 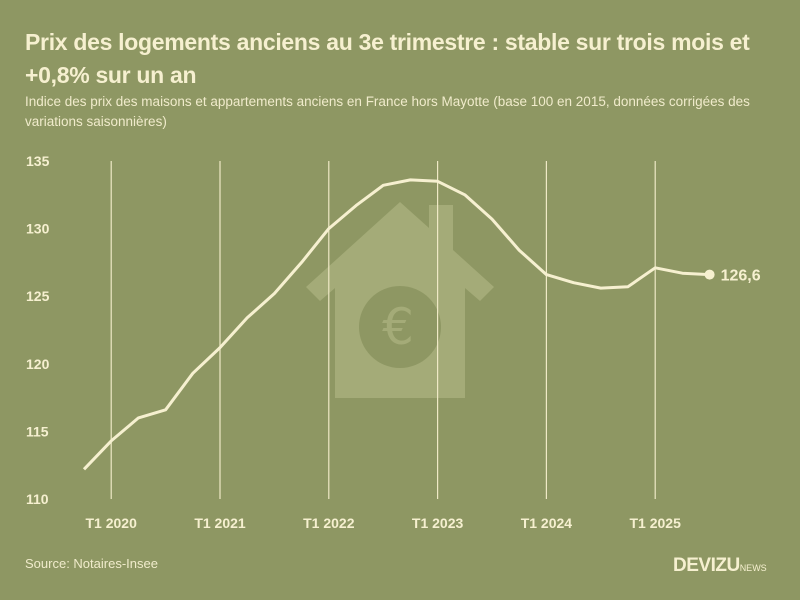 What do you see at coordinates (37, 499) in the screenshot?
I see `y-tick-label: 110` at bounding box center [37, 499].